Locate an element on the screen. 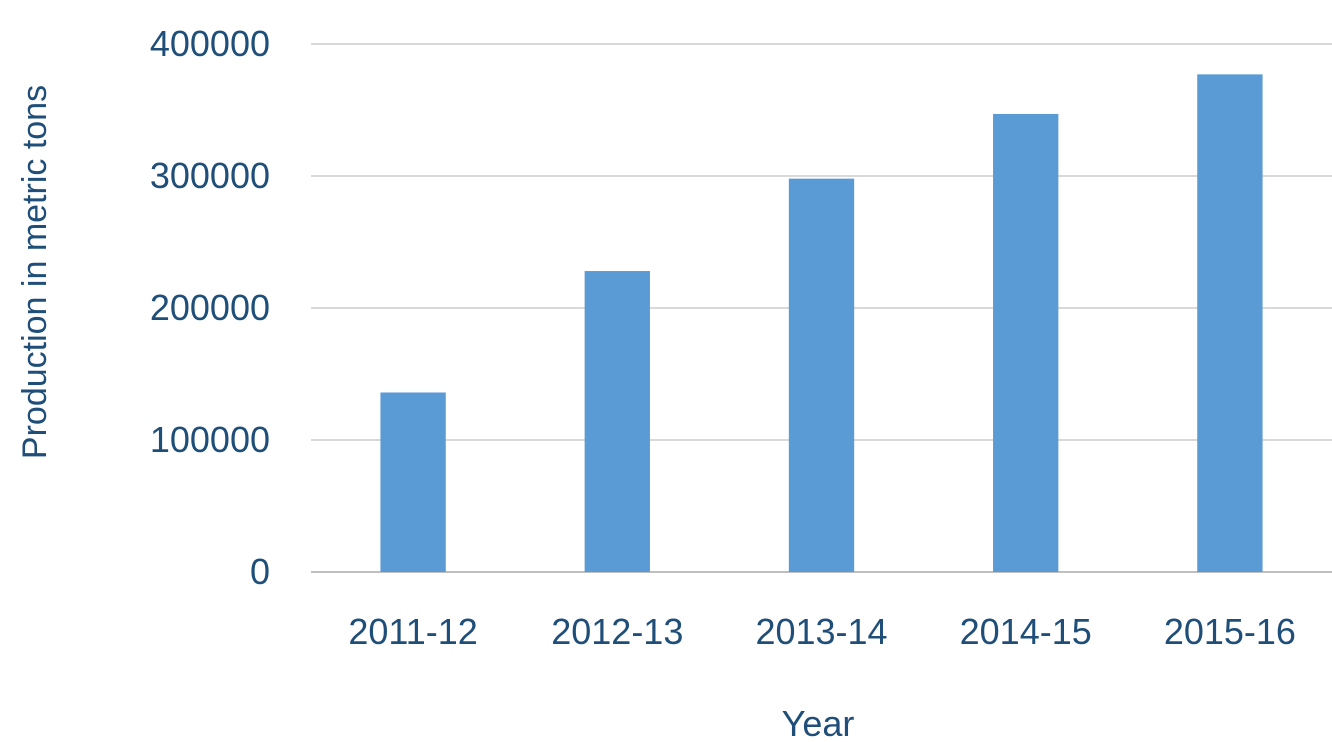  x-axis-title: Year is located at coordinates (818, 722).